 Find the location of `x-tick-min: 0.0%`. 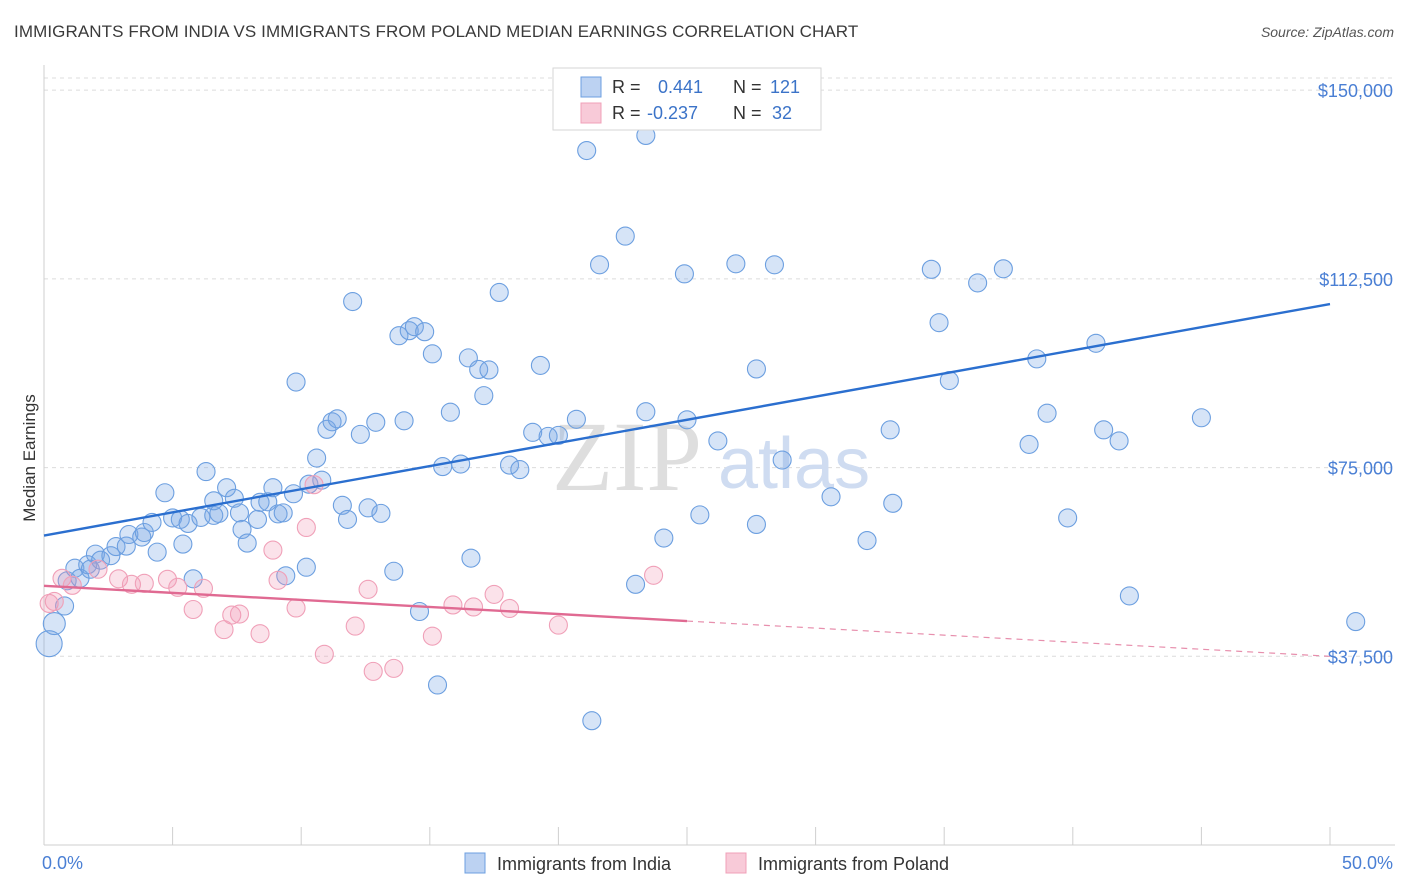

x-tick-min: 0.0% is located at coordinates (62, 863).